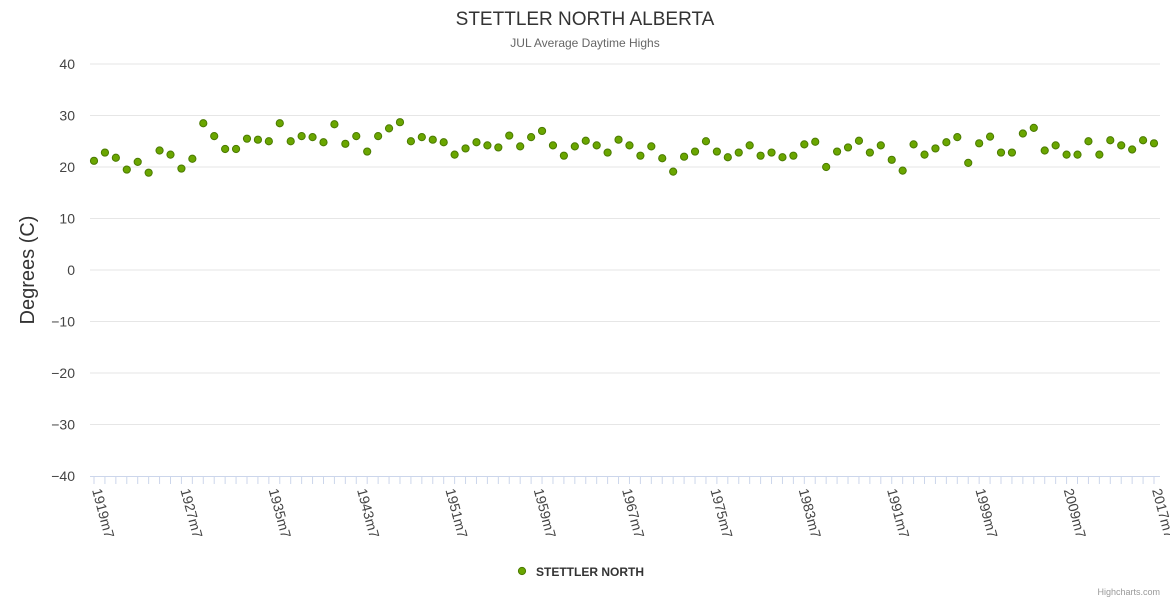  What do you see at coordinates (590, 572) in the screenshot?
I see `legend-label: STETTLER NORTH` at bounding box center [590, 572].